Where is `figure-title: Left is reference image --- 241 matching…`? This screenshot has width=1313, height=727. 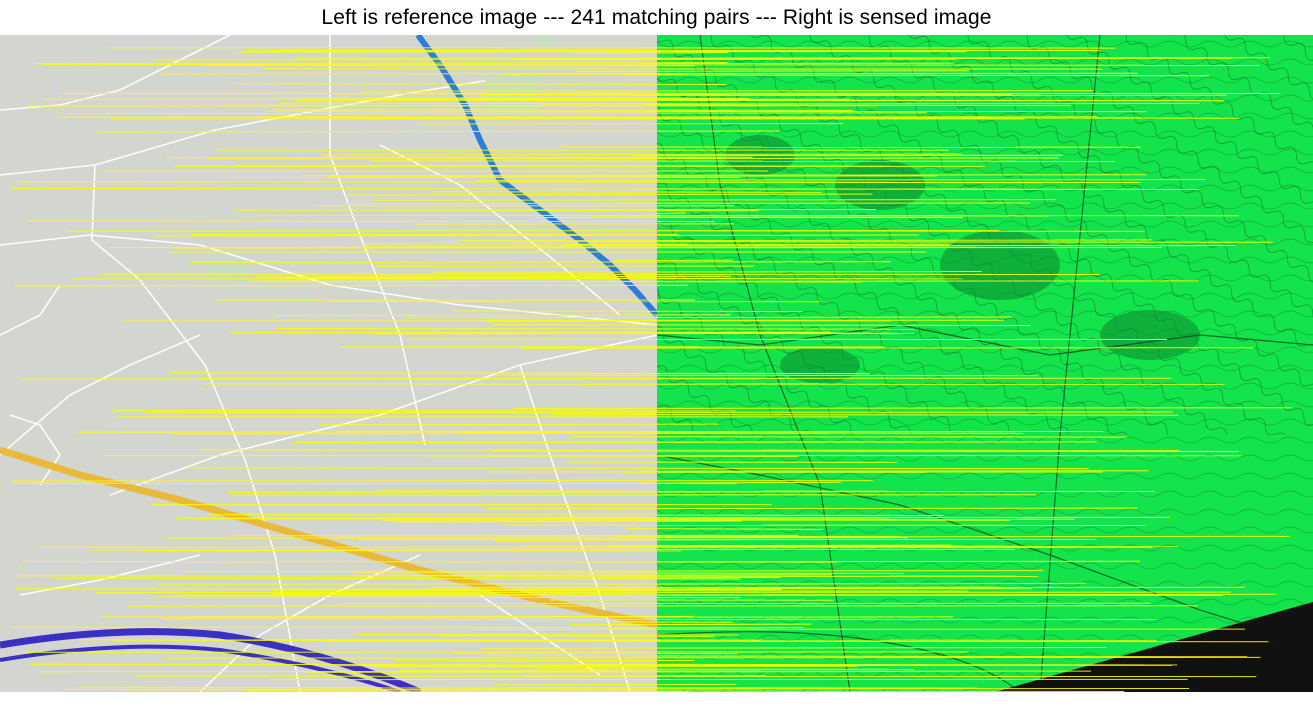
figure-title: Left is reference image --- 241 matching… is located at coordinates (656, 17).